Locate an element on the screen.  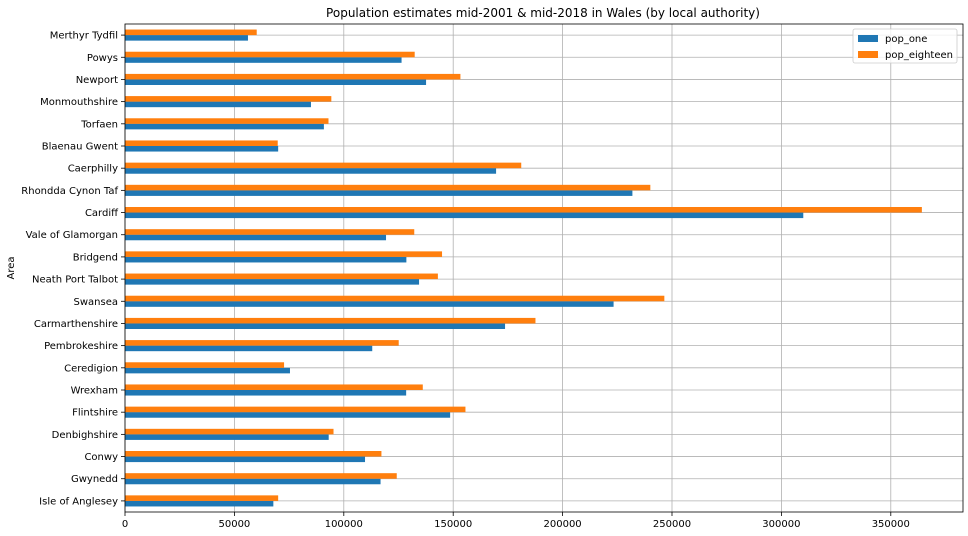
y-tick-label: Denbighshire is located at coordinates (85, 435).